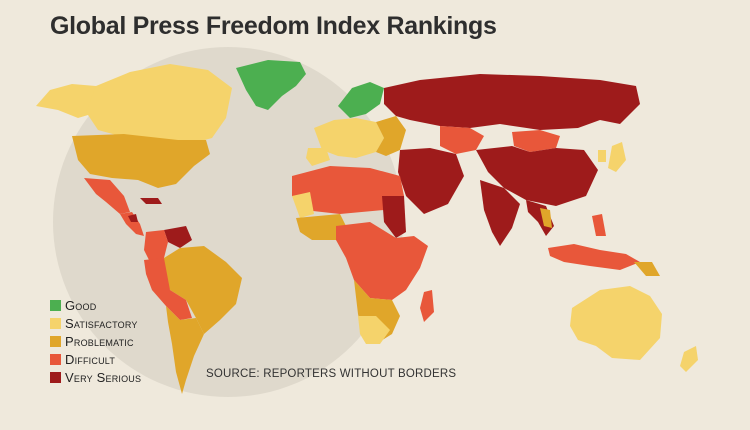 The width and height of the screenshot is (750, 430). I want to click on region-madagascar, so click(427, 306).